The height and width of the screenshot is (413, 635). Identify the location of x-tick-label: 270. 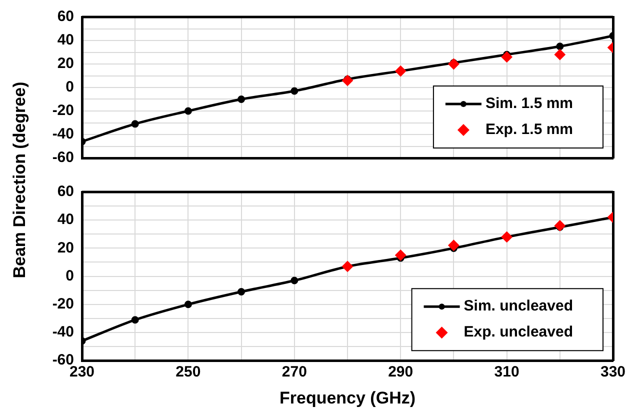
(294, 372).